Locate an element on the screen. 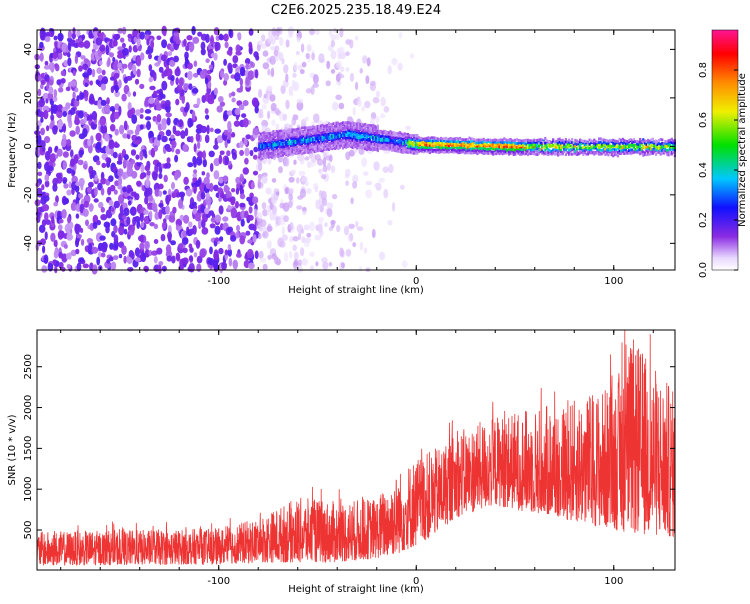  y-tick-label: 1000 is located at coordinates (28, 488).